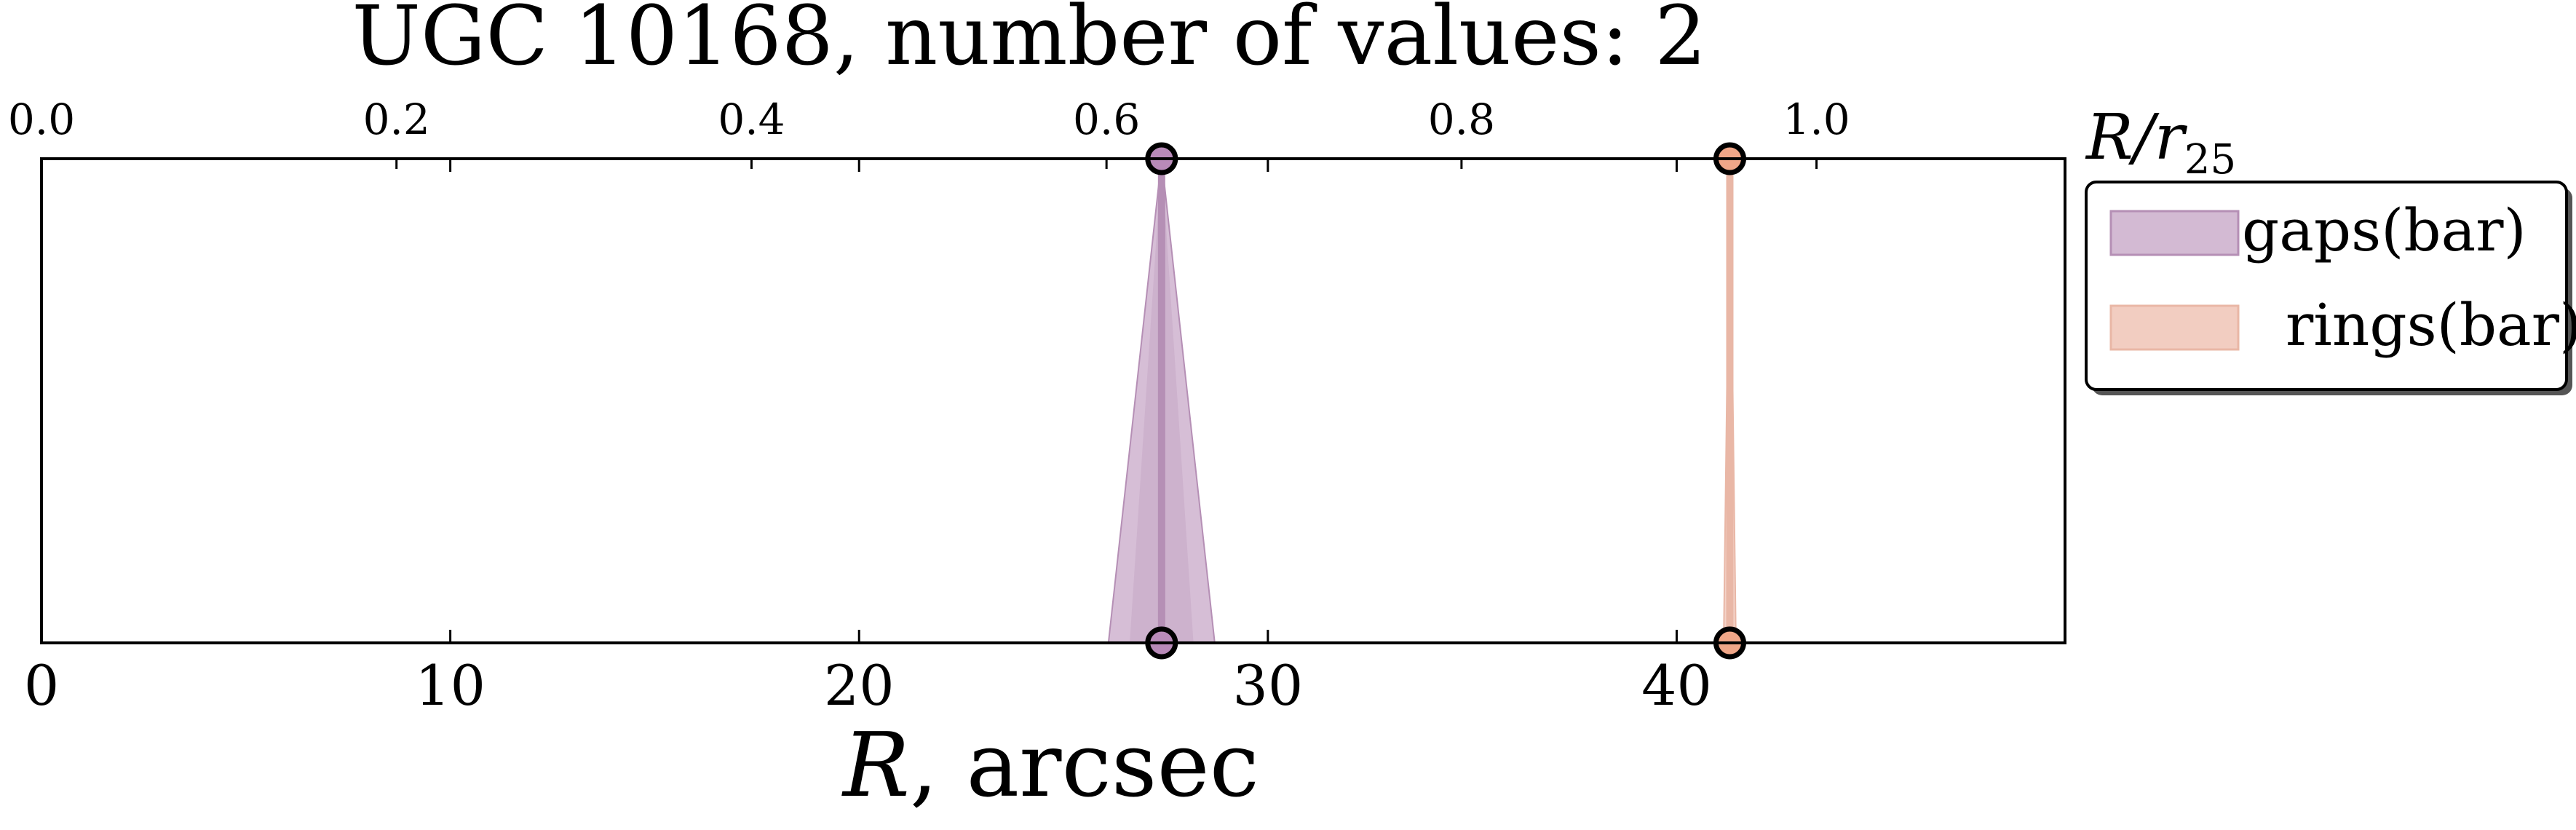 The width and height of the screenshot is (2576, 830). I want to click on bottom-axis-label: R, arcsec, so click(1050, 765).